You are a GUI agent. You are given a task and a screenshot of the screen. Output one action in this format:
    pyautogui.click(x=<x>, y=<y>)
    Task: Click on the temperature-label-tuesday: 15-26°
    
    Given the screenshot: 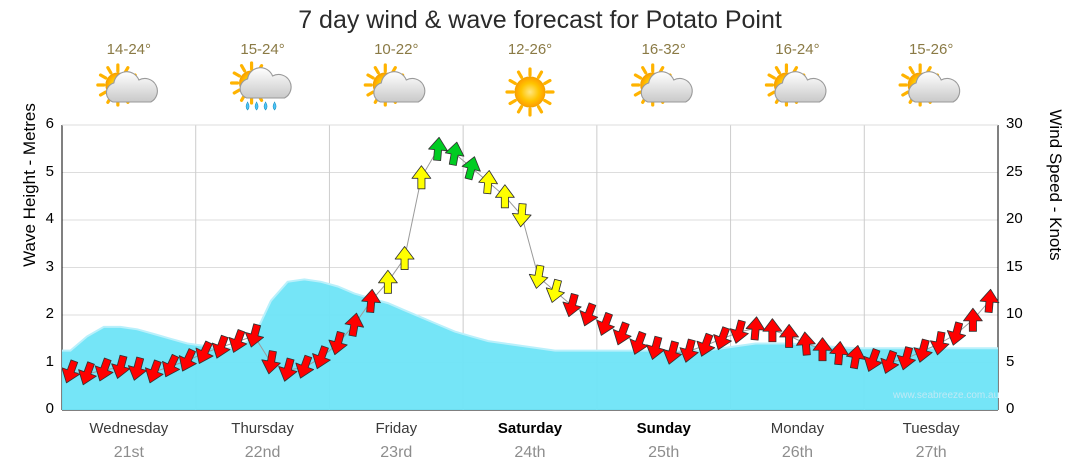 What is the action you would take?
    pyautogui.click(x=931, y=49)
    